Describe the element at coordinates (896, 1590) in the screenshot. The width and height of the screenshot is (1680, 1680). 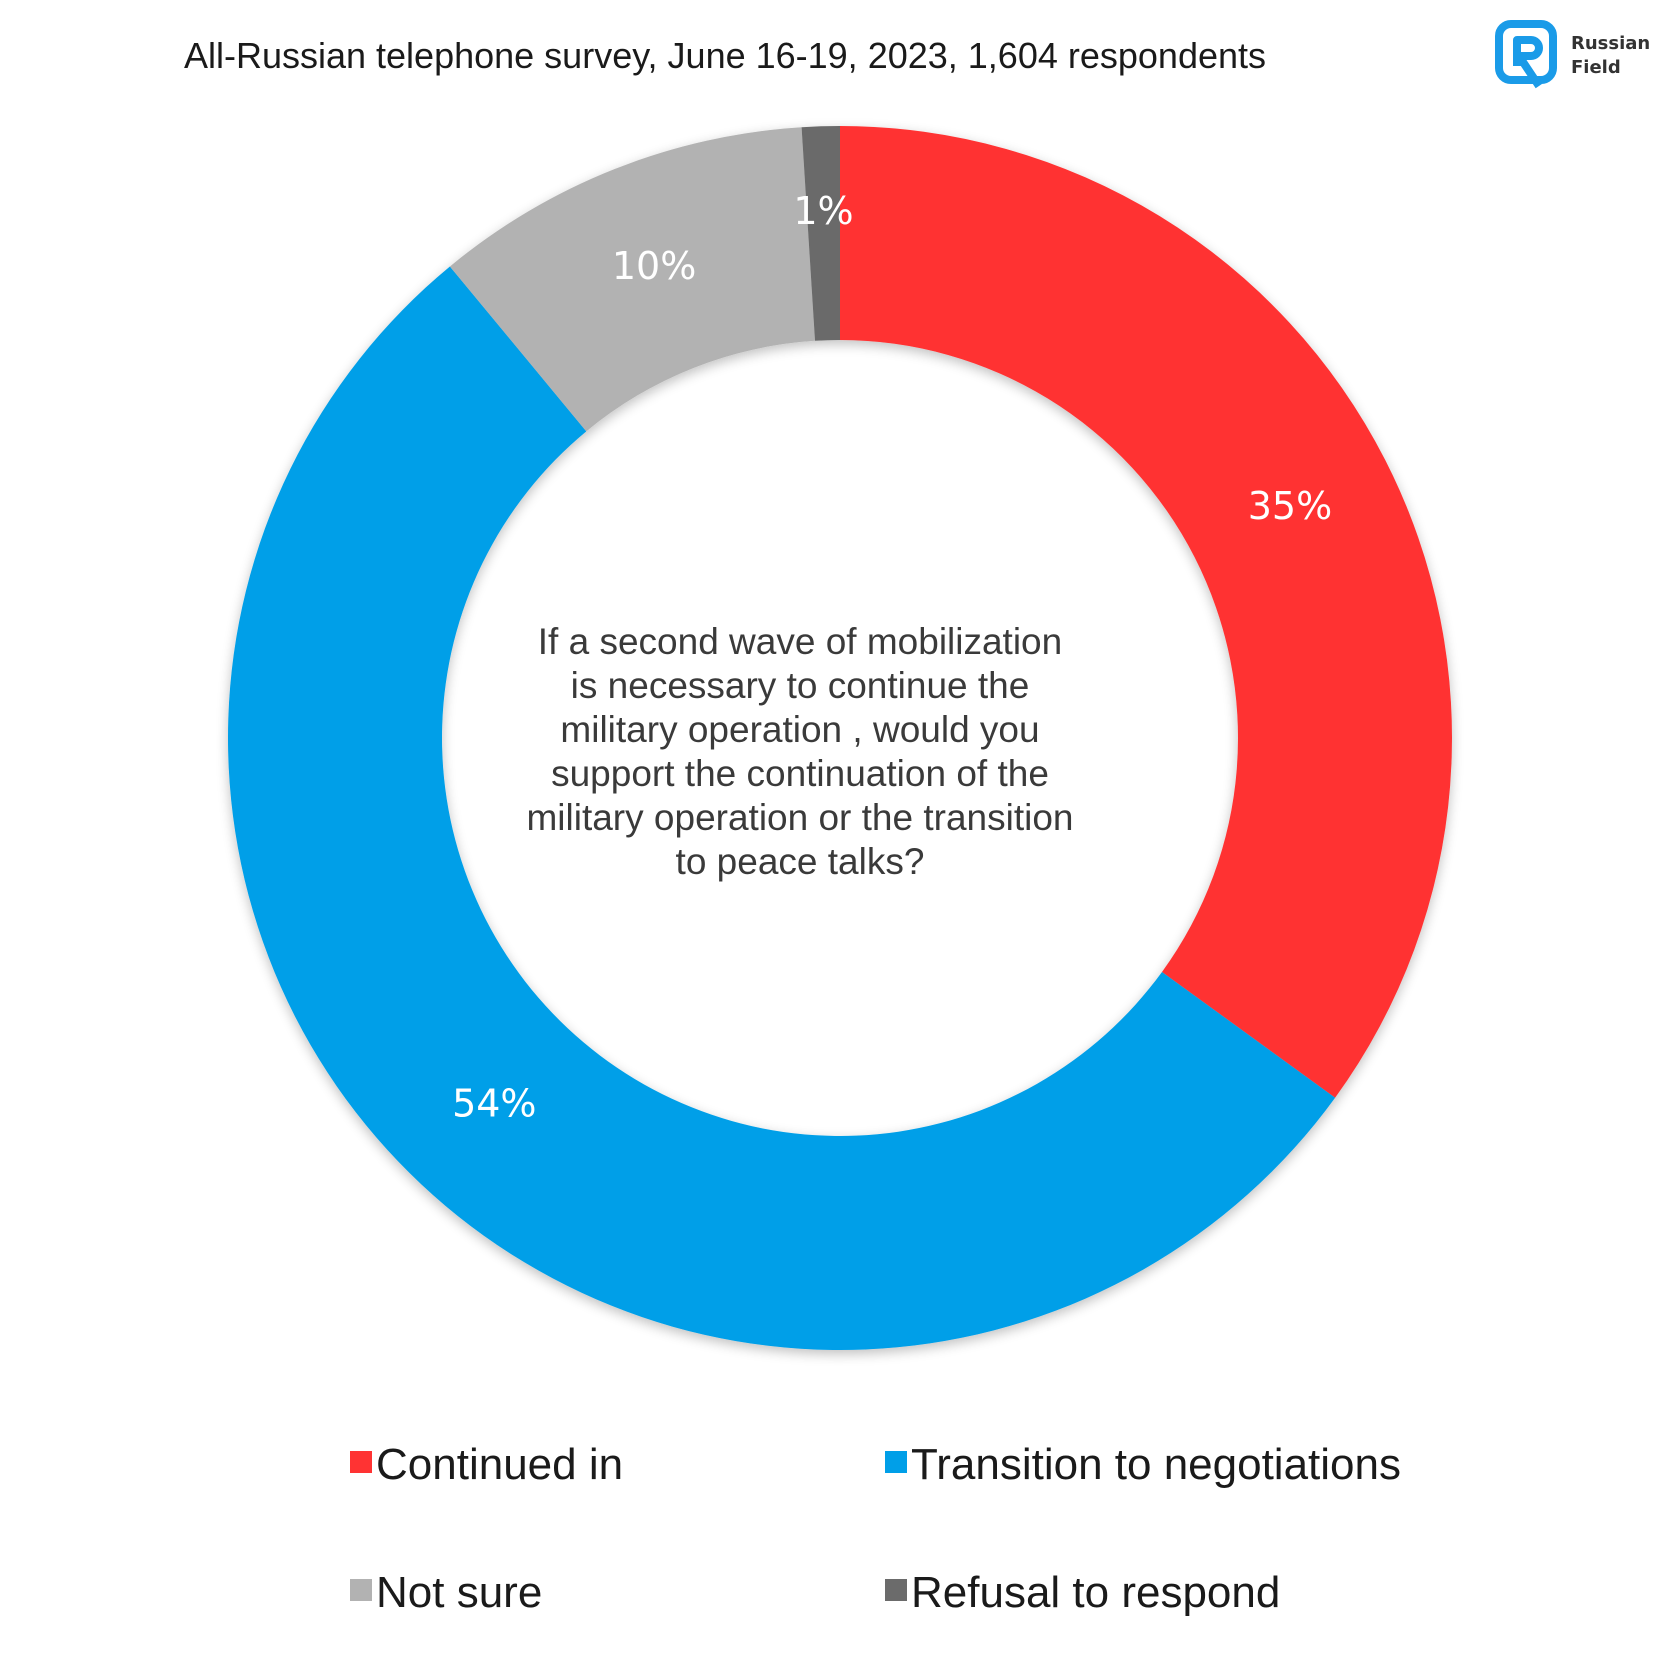
I see `legend-swatch-refusal` at that location.